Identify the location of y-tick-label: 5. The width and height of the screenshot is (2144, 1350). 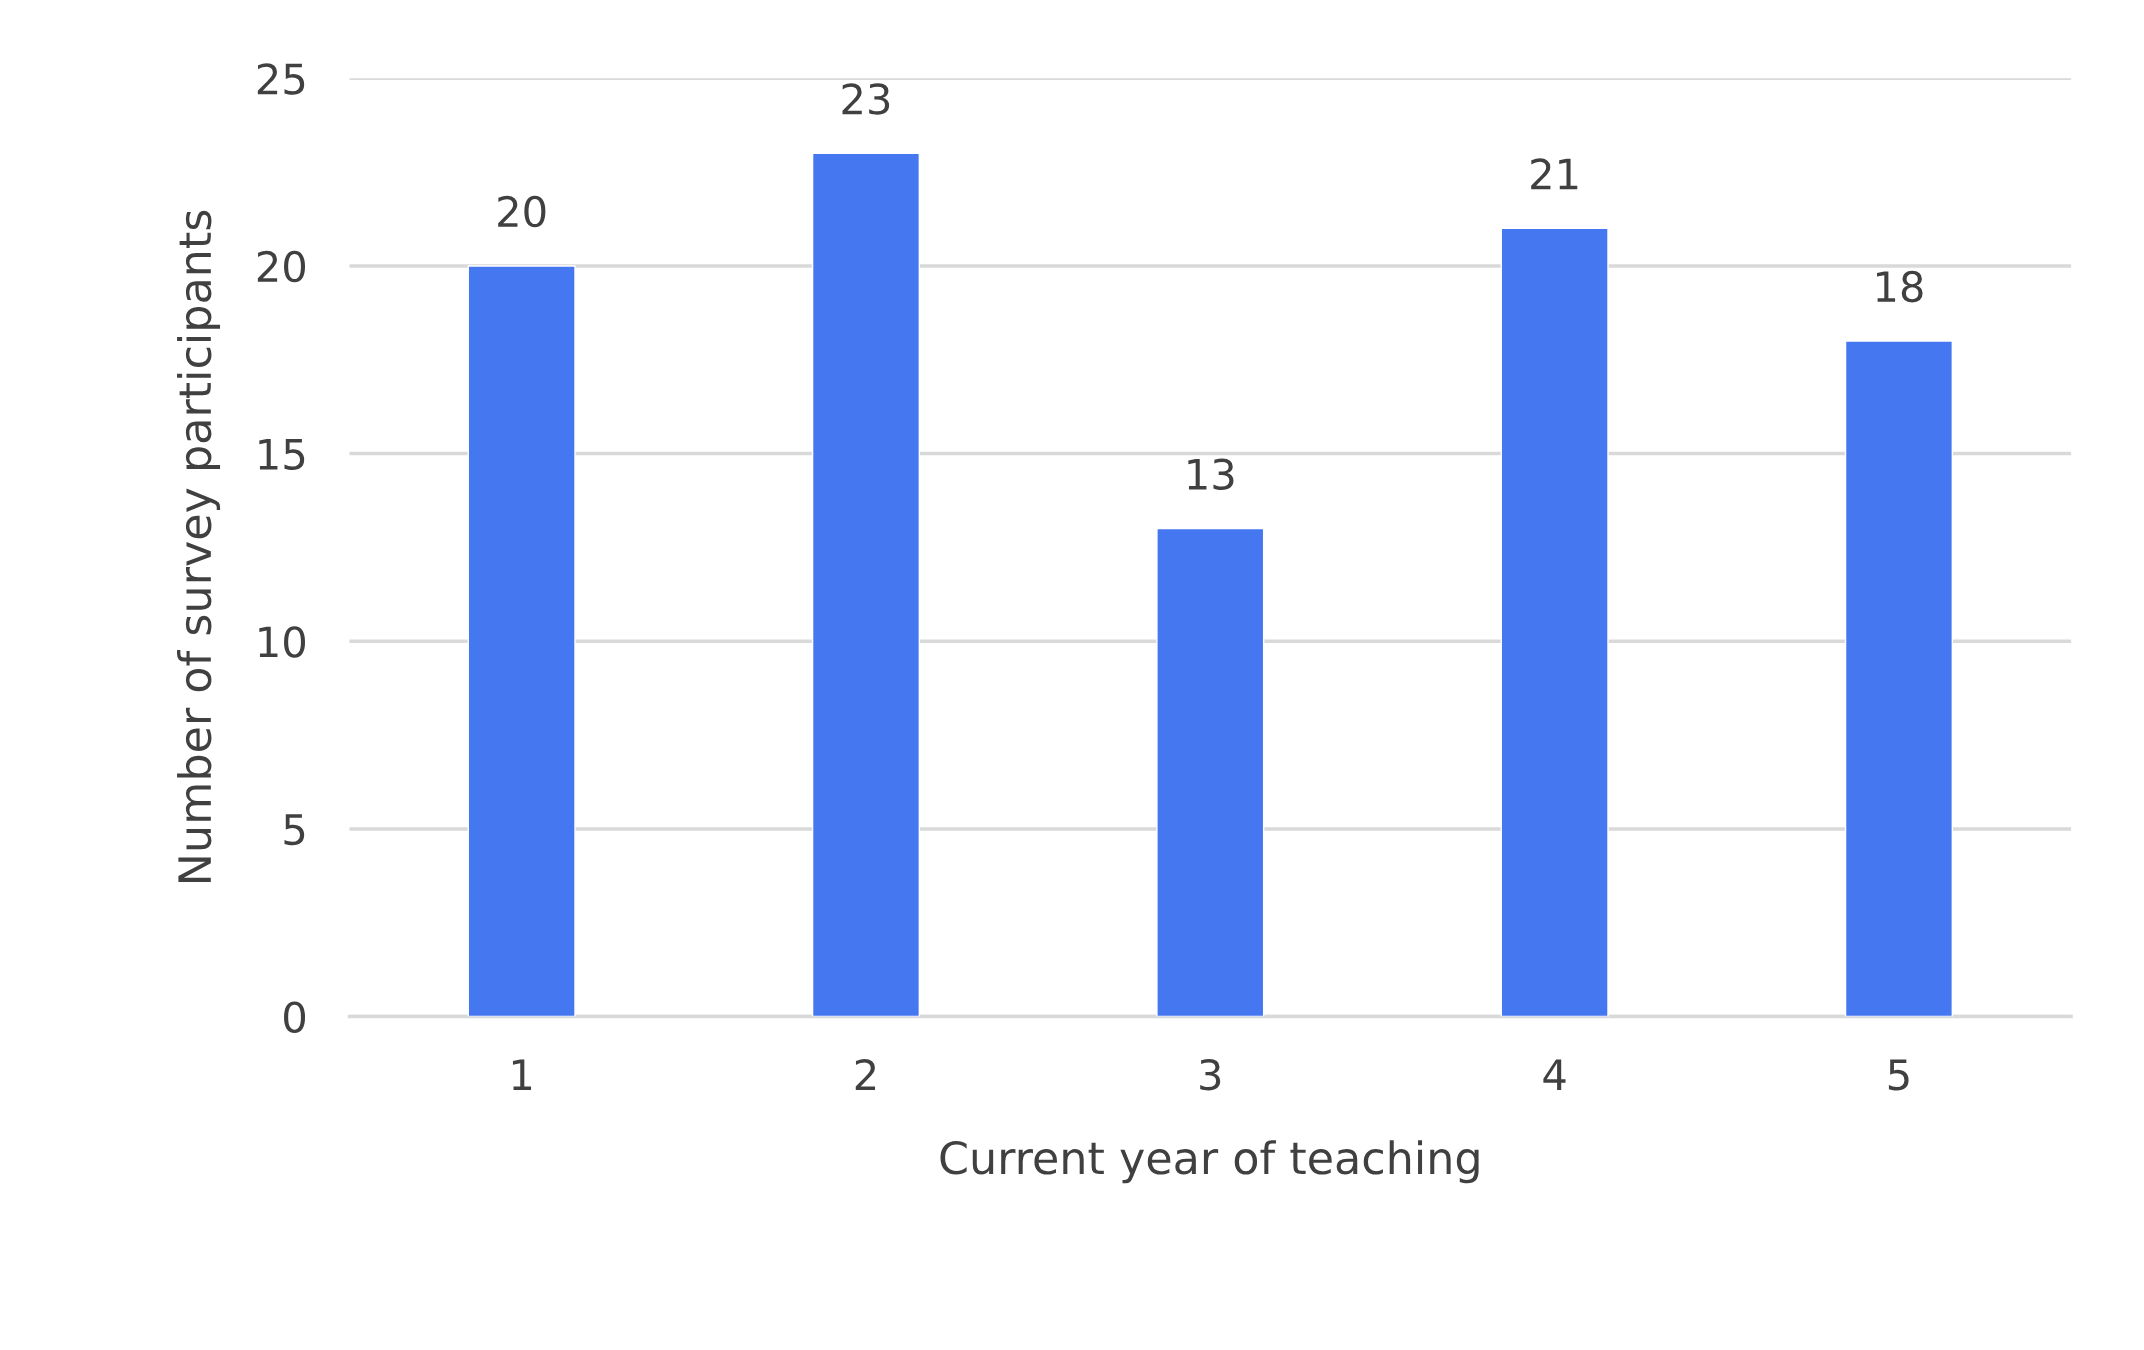
(294, 830).